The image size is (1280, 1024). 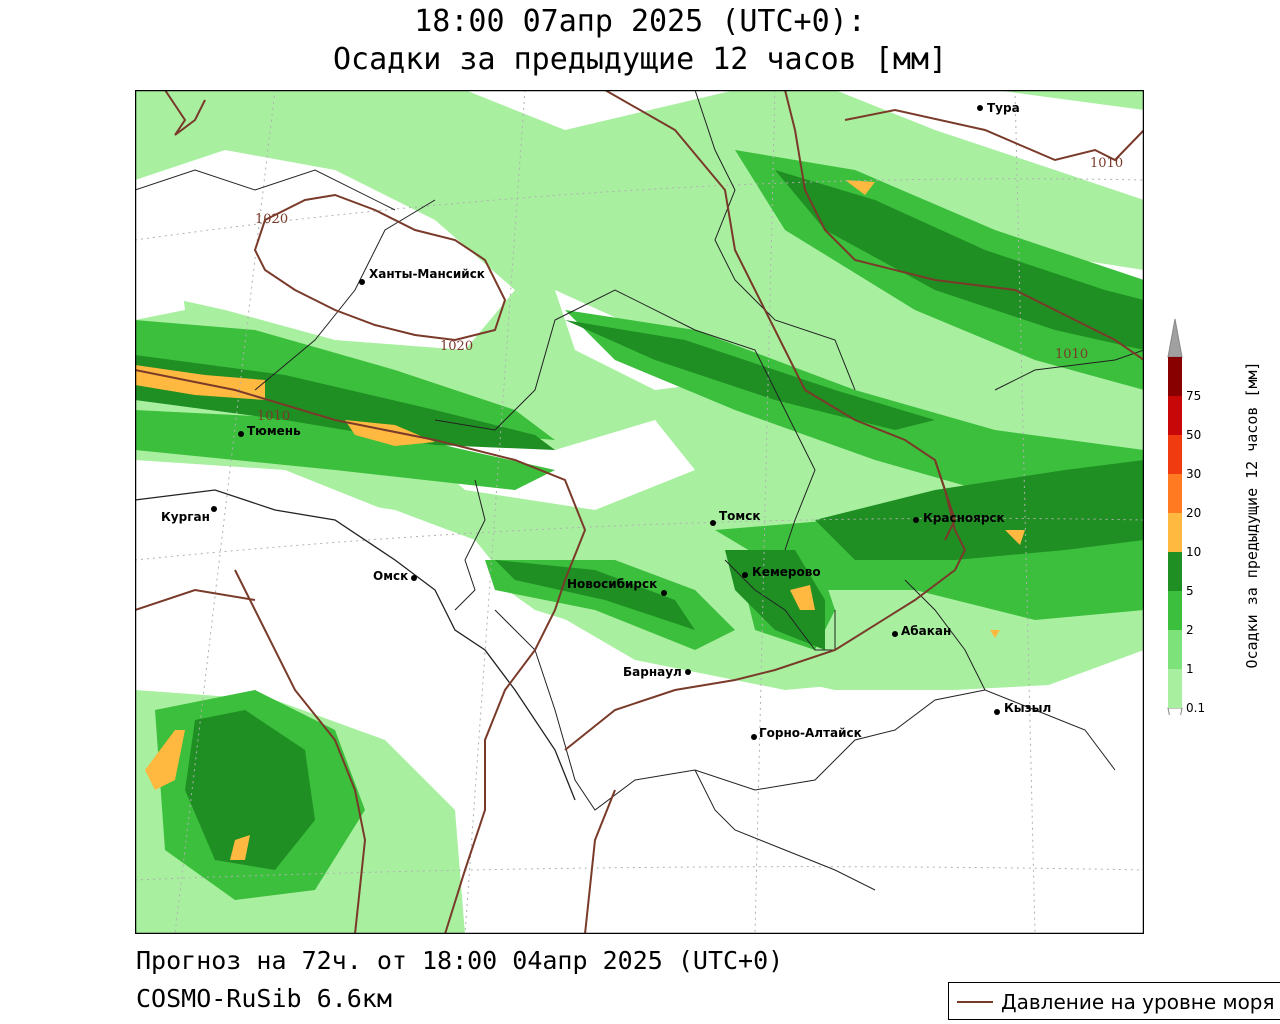 What do you see at coordinates (1190, 591) in the screenshot?
I see `colorbar-tick-label: 5` at bounding box center [1190, 591].